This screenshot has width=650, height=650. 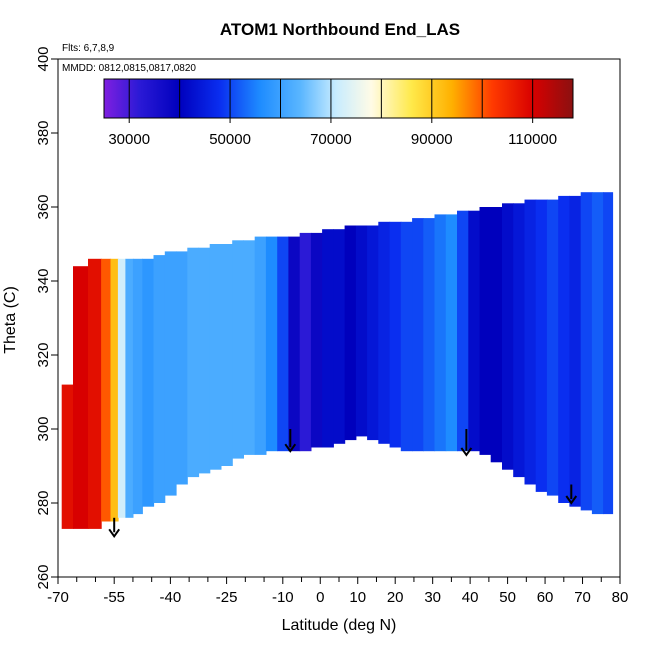 I want to click on mmdd-label: MMDD: 0812,0815,0817,0820, so click(x=129, y=68).